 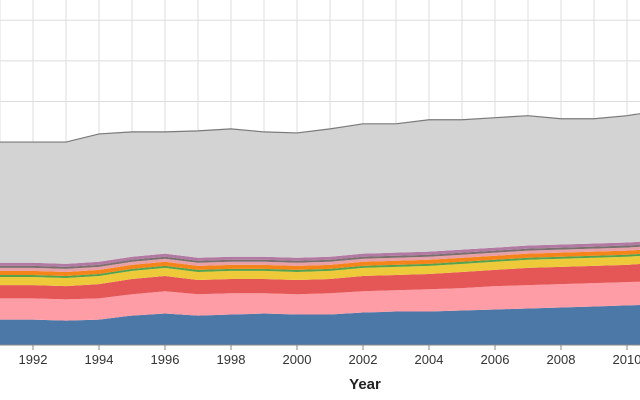 What do you see at coordinates (231, 359) in the screenshot?
I see `x-tick-label: 1998` at bounding box center [231, 359].